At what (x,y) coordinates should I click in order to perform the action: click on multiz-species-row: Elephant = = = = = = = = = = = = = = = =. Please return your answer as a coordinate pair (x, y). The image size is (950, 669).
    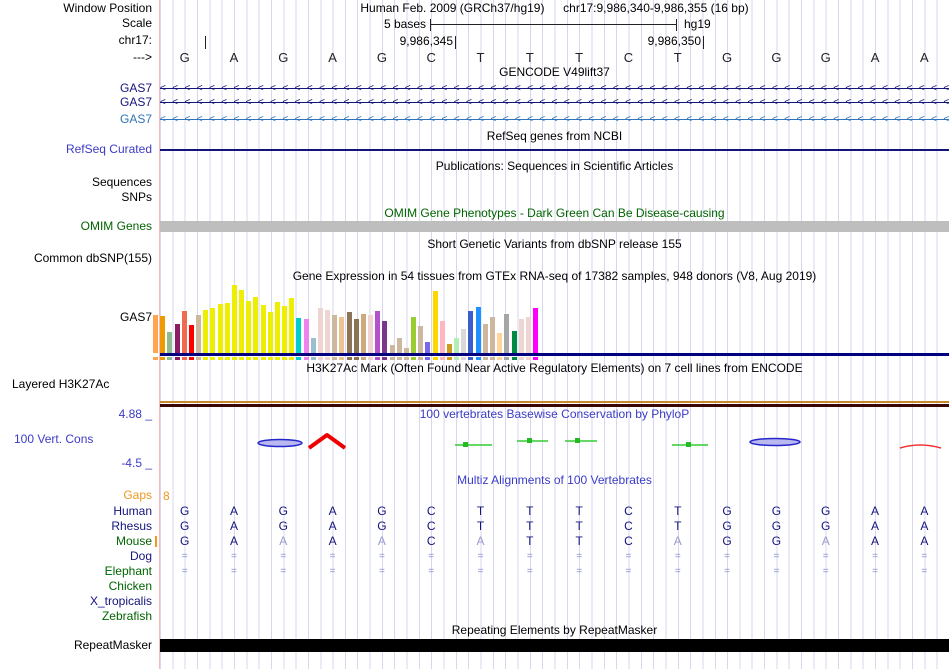
    Looking at the image, I should click on (475, 571).